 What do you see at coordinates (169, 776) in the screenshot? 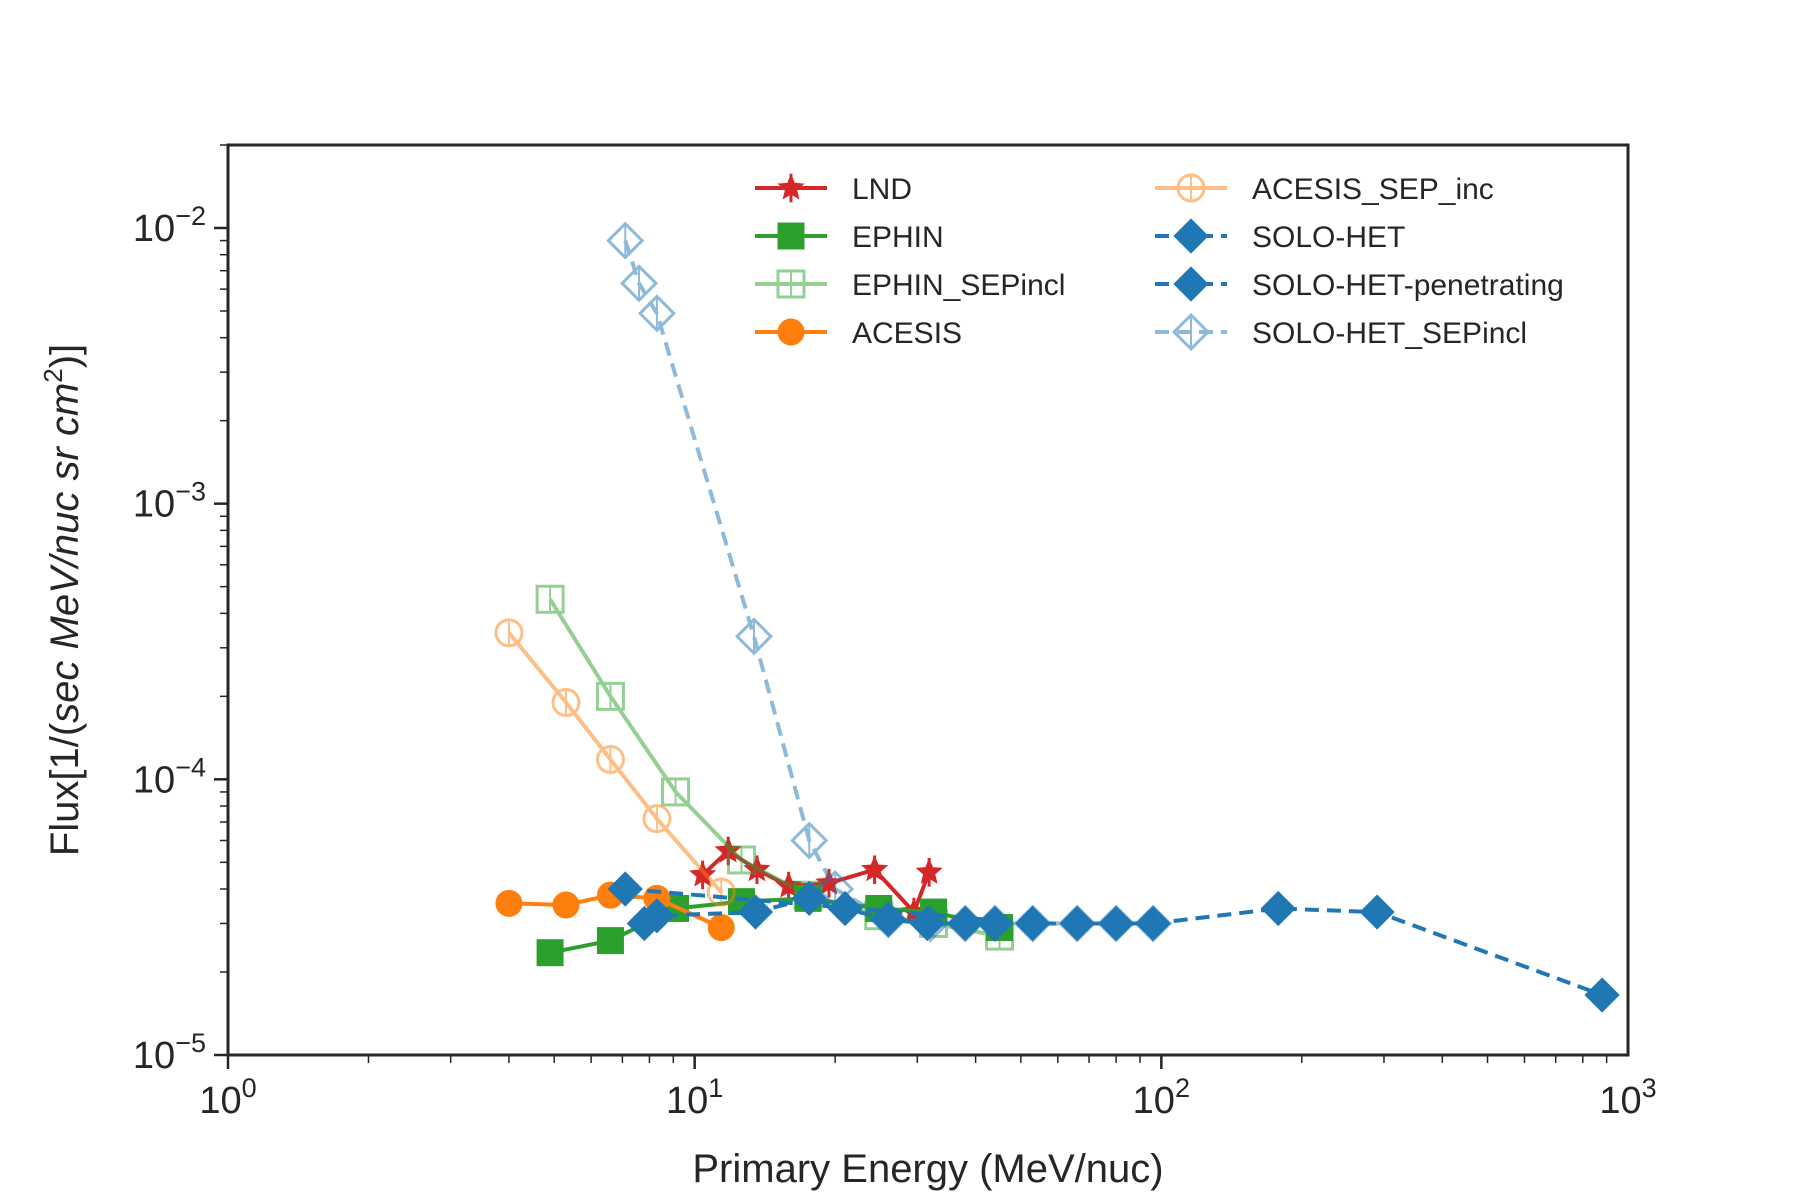
I see `y-tick-label: 10⁻⁴` at bounding box center [169, 776].